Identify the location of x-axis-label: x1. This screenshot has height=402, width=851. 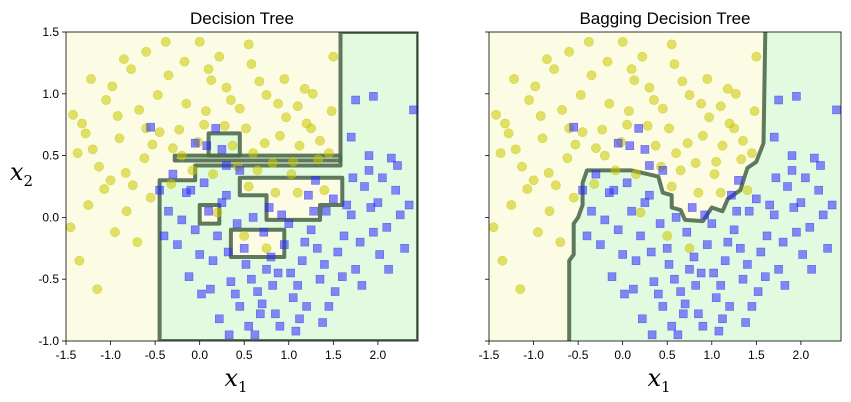
(658, 380).